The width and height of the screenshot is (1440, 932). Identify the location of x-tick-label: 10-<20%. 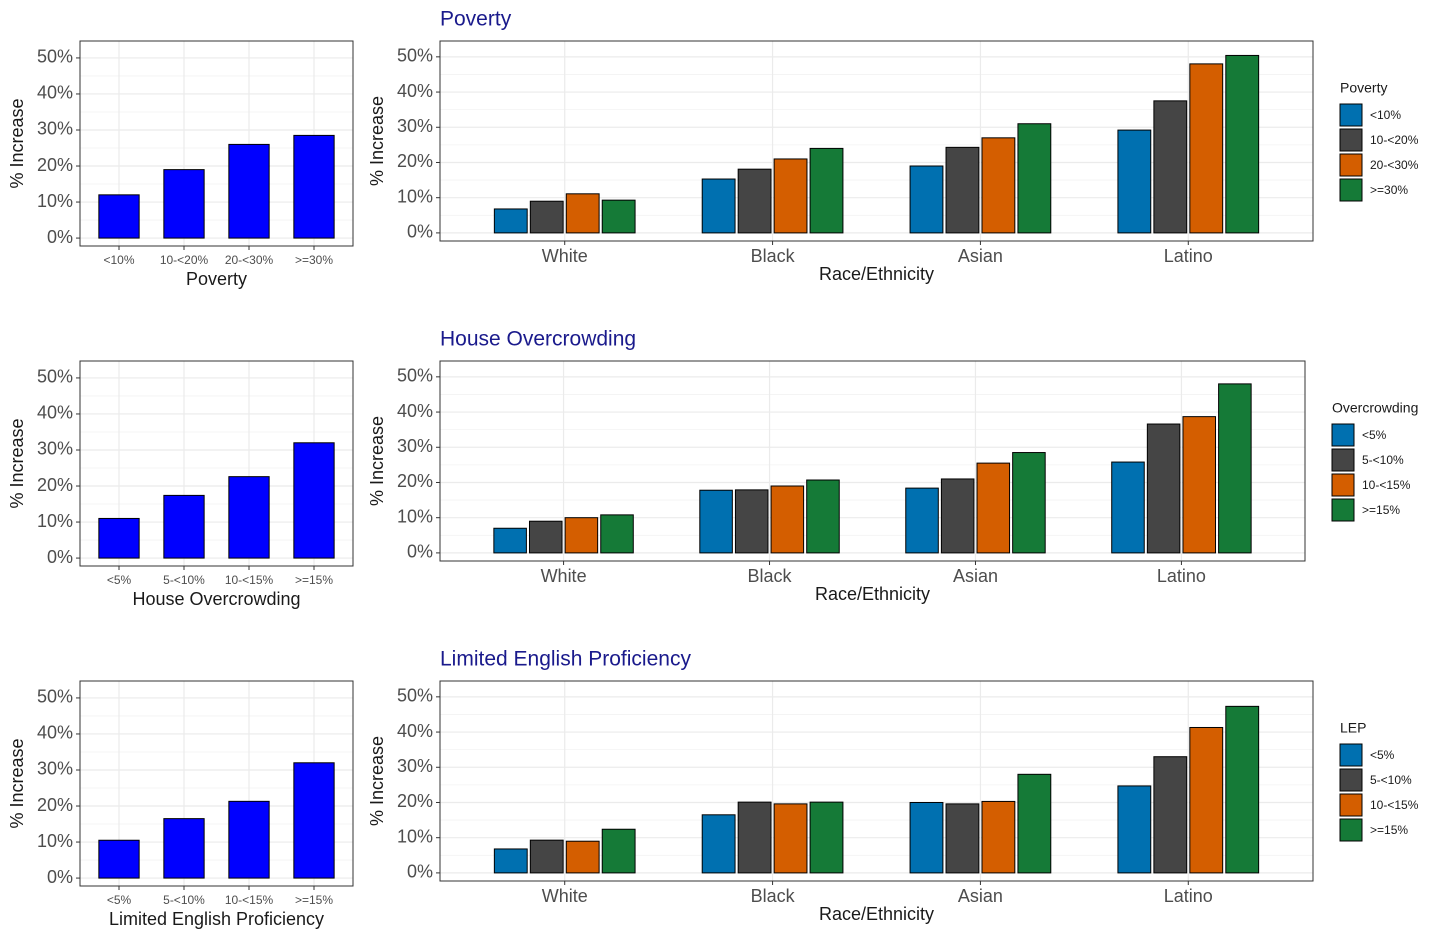
(184, 260).